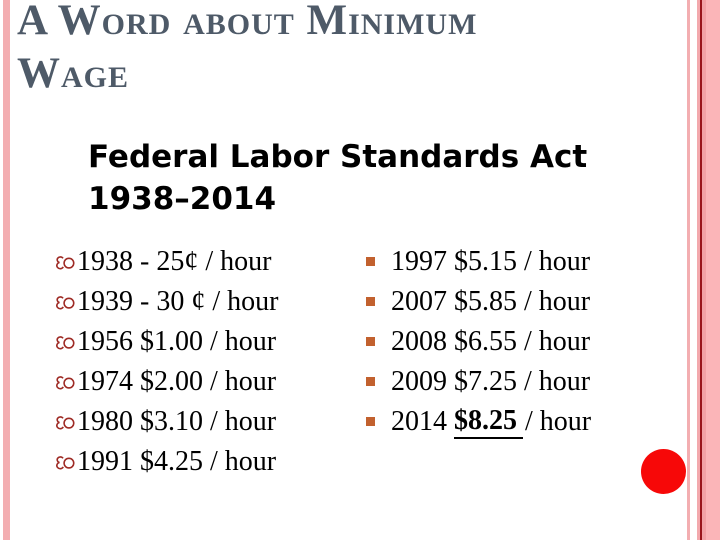 The image size is (720, 540). I want to click on list-item: 1980 $3.10 / hour, so click(204, 422).